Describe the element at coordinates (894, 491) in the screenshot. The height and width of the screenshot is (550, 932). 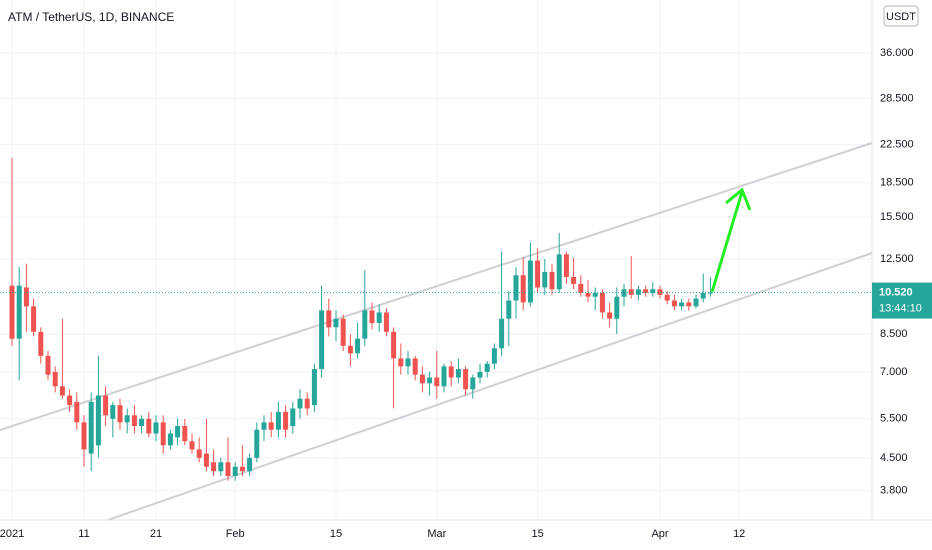
I see `y-tick-label: 3.800` at that location.